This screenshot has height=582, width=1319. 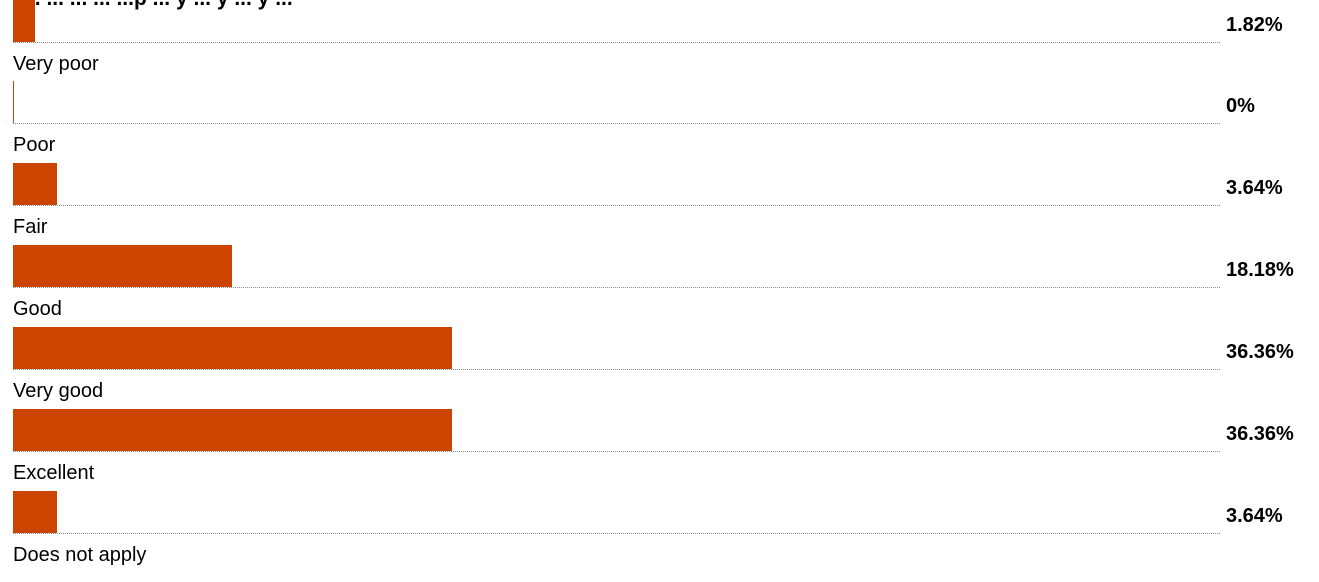 I want to click on category-label: Poor, so click(x=34, y=145).